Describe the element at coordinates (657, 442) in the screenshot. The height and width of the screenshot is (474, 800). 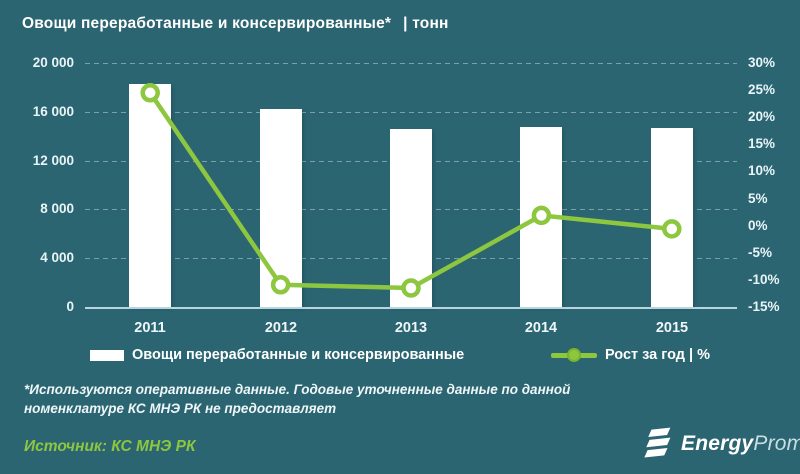
I see `energyprom-logo-icon` at that location.